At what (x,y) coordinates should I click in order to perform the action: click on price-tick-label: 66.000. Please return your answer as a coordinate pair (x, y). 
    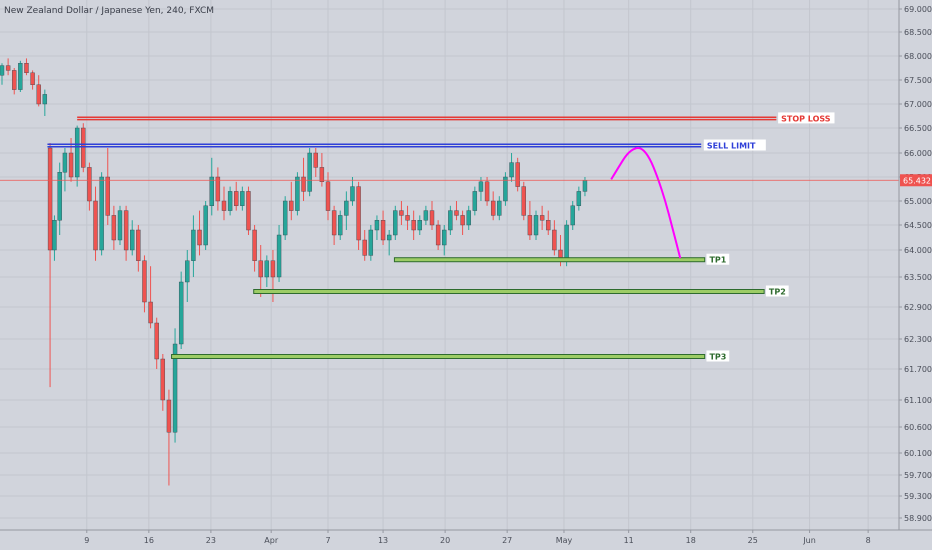
    Looking at the image, I should click on (918, 153).